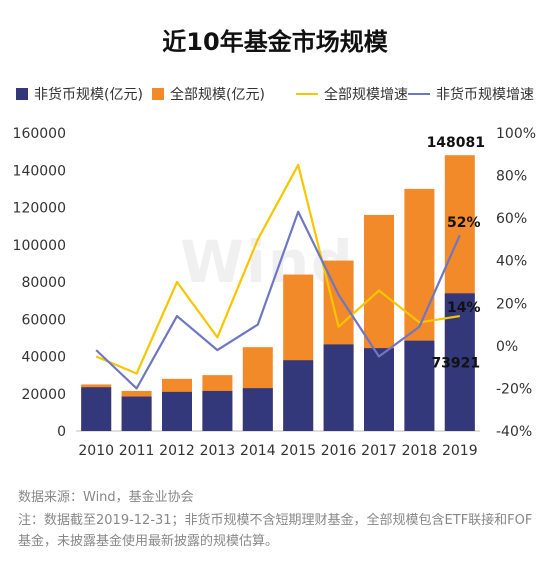 The height and width of the screenshot is (568, 550). What do you see at coordinates (379, 451) in the screenshot?
I see `x-tick-label: 2017` at bounding box center [379, 451].